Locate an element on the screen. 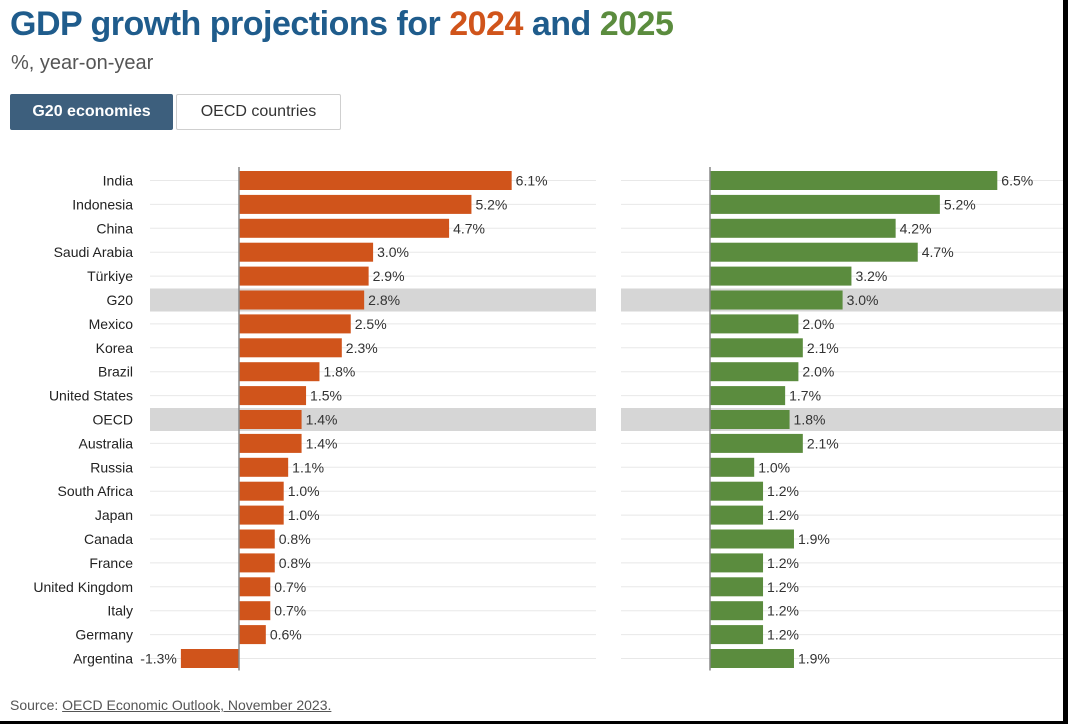 The width and height of the screenshot is (1068, 724). bar-2024-italy is located at coordinates (255, 611).